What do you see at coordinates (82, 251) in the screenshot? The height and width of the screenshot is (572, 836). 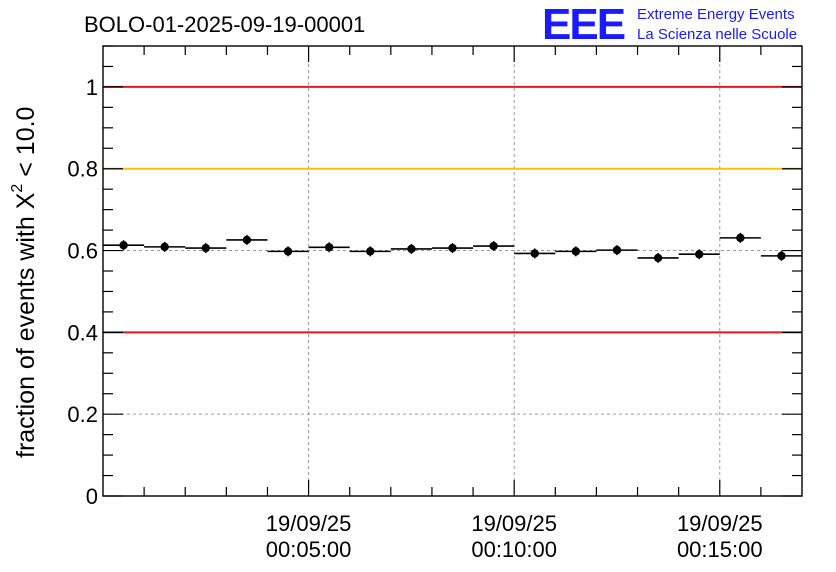 I see `y-tick-label-3: 0.6` at bounding box center [82, 251].